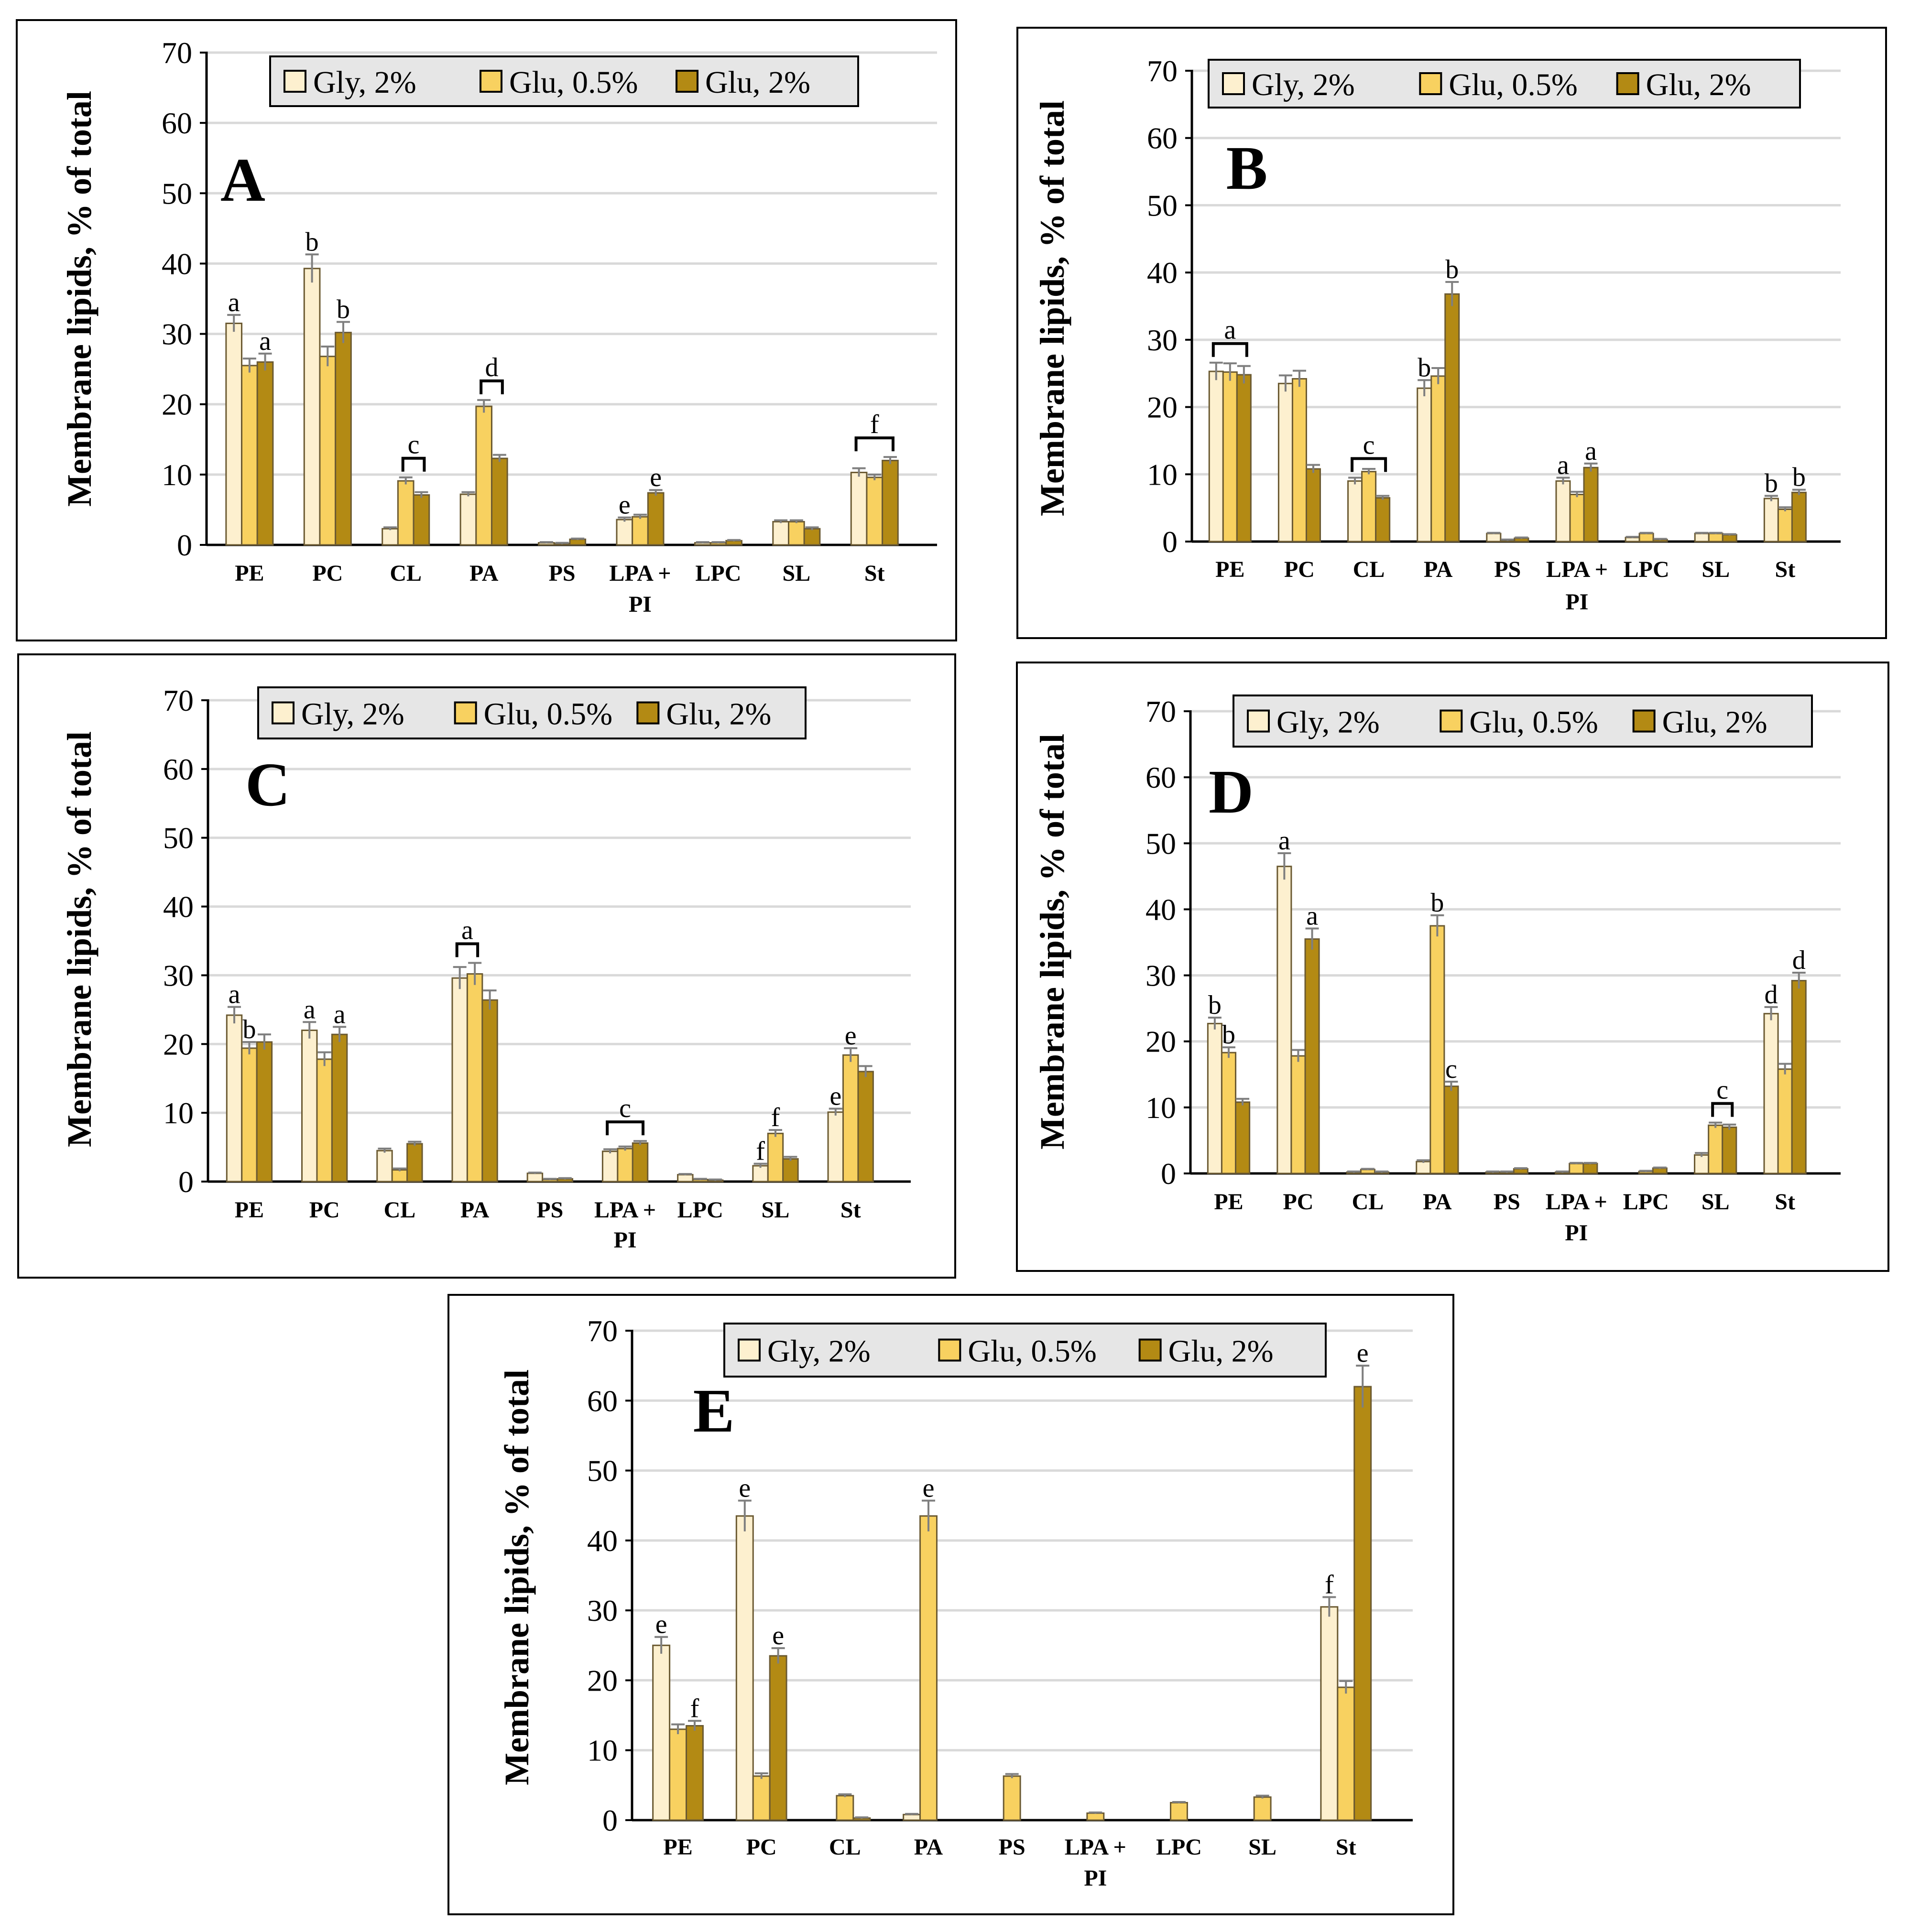 The width and height of the screenshot is (1909, 1932). I want to click on y-tick-label: 20, so click(1162, 407).